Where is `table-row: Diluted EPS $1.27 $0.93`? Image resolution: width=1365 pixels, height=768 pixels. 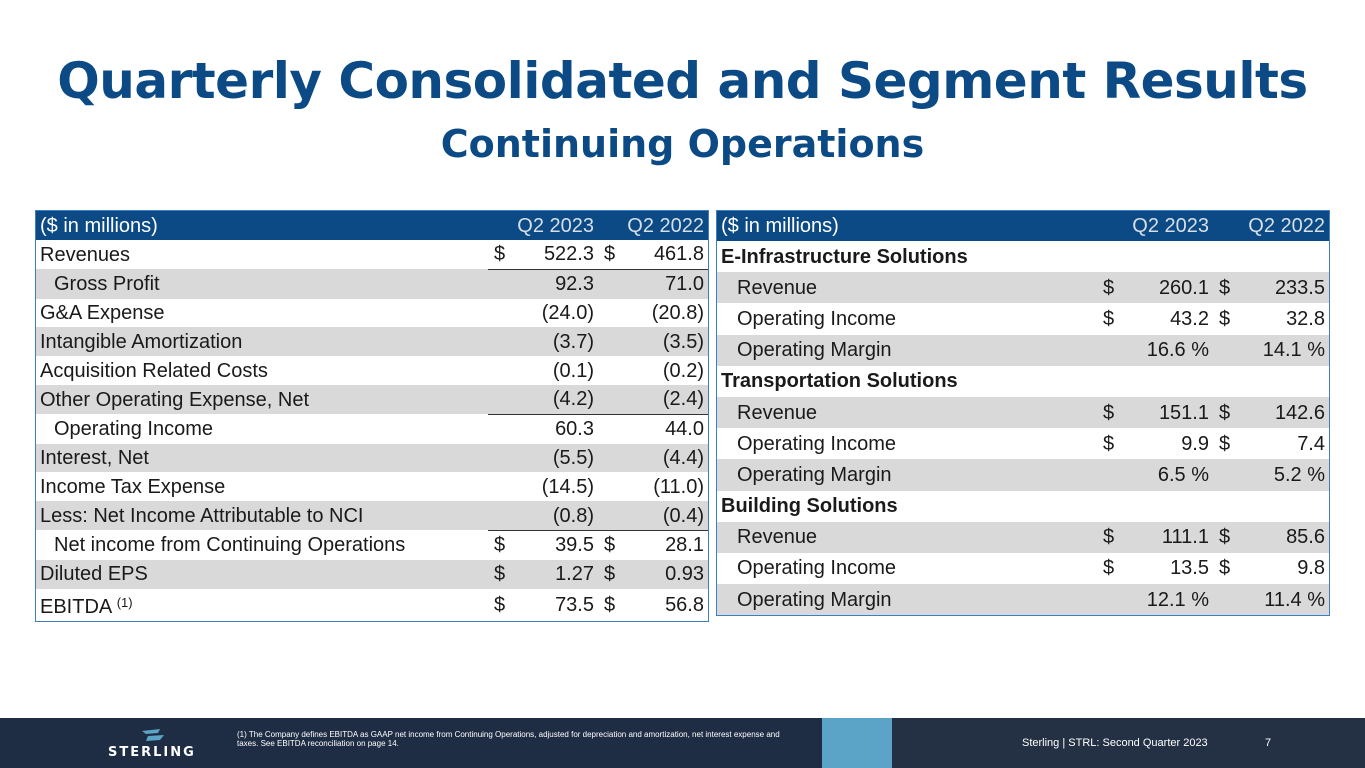 table-row: Diluted EPS $1.27 $0.93 is located at coordinates (372, 574).